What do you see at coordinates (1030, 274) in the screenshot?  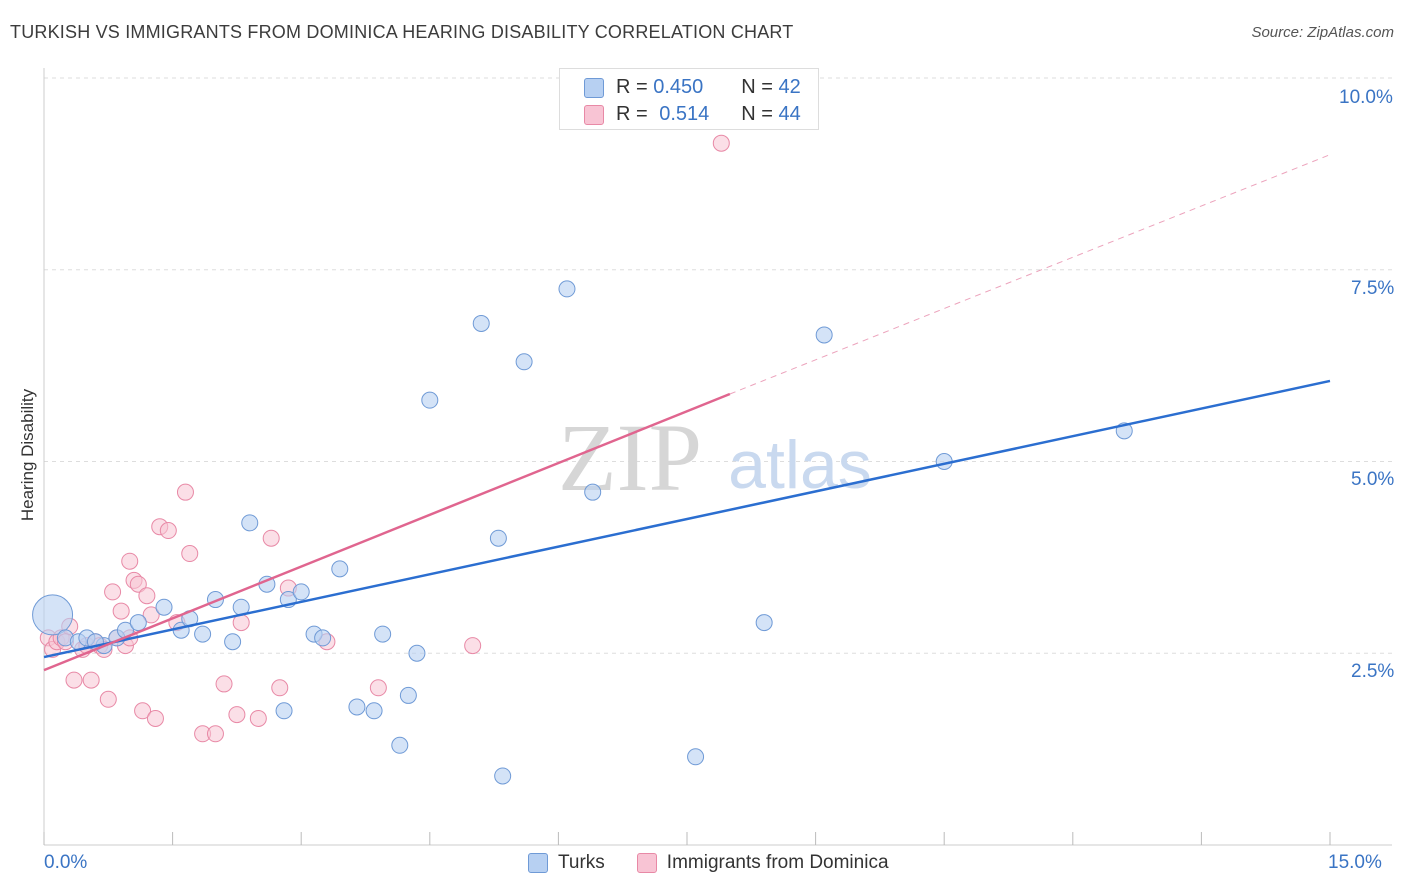 I see `trend-line-immigrants-extension` at bounding box center [1030, 274].